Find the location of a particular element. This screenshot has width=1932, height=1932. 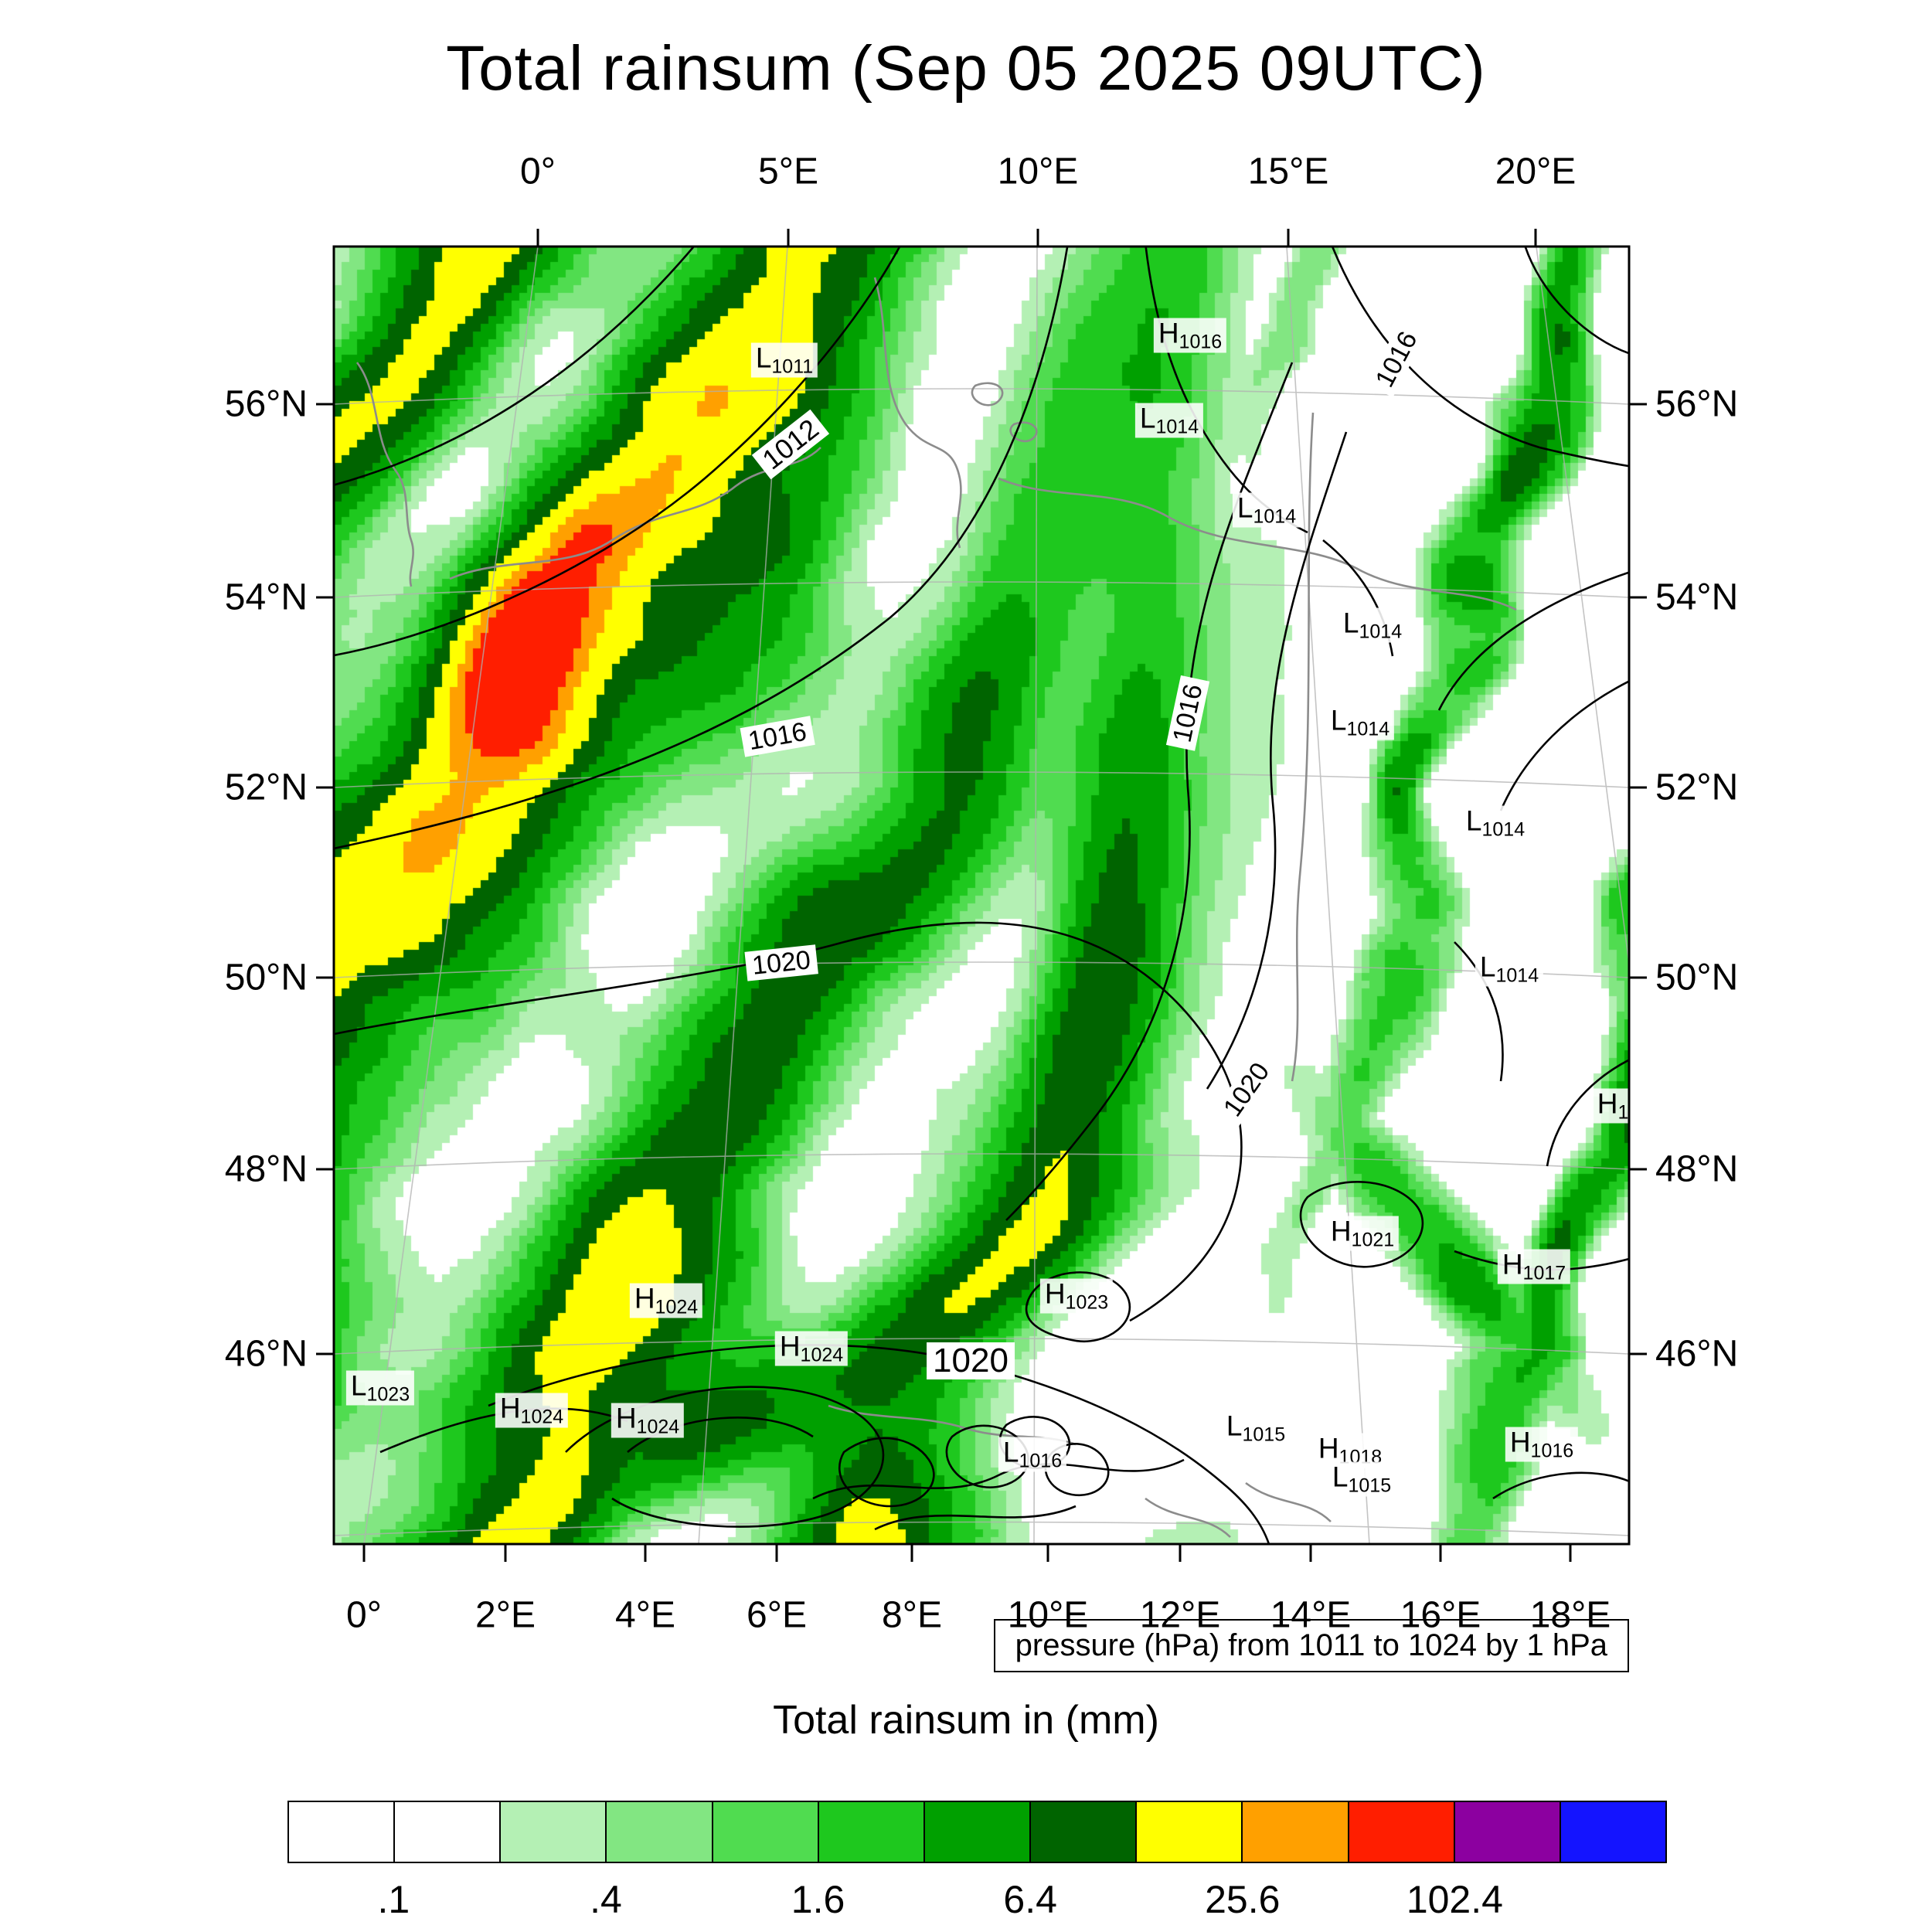

pressure-center-value: 1015 is located at coordinates (1264, 1434).